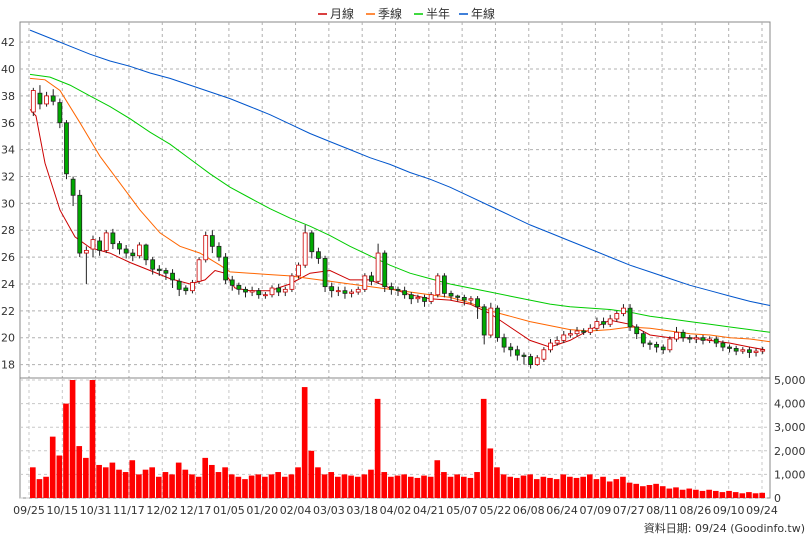  What do you see at coordinates (362, 510) in the screenshot?
I see `x-tick-label: 03/18` at bounding box center [362, 510].